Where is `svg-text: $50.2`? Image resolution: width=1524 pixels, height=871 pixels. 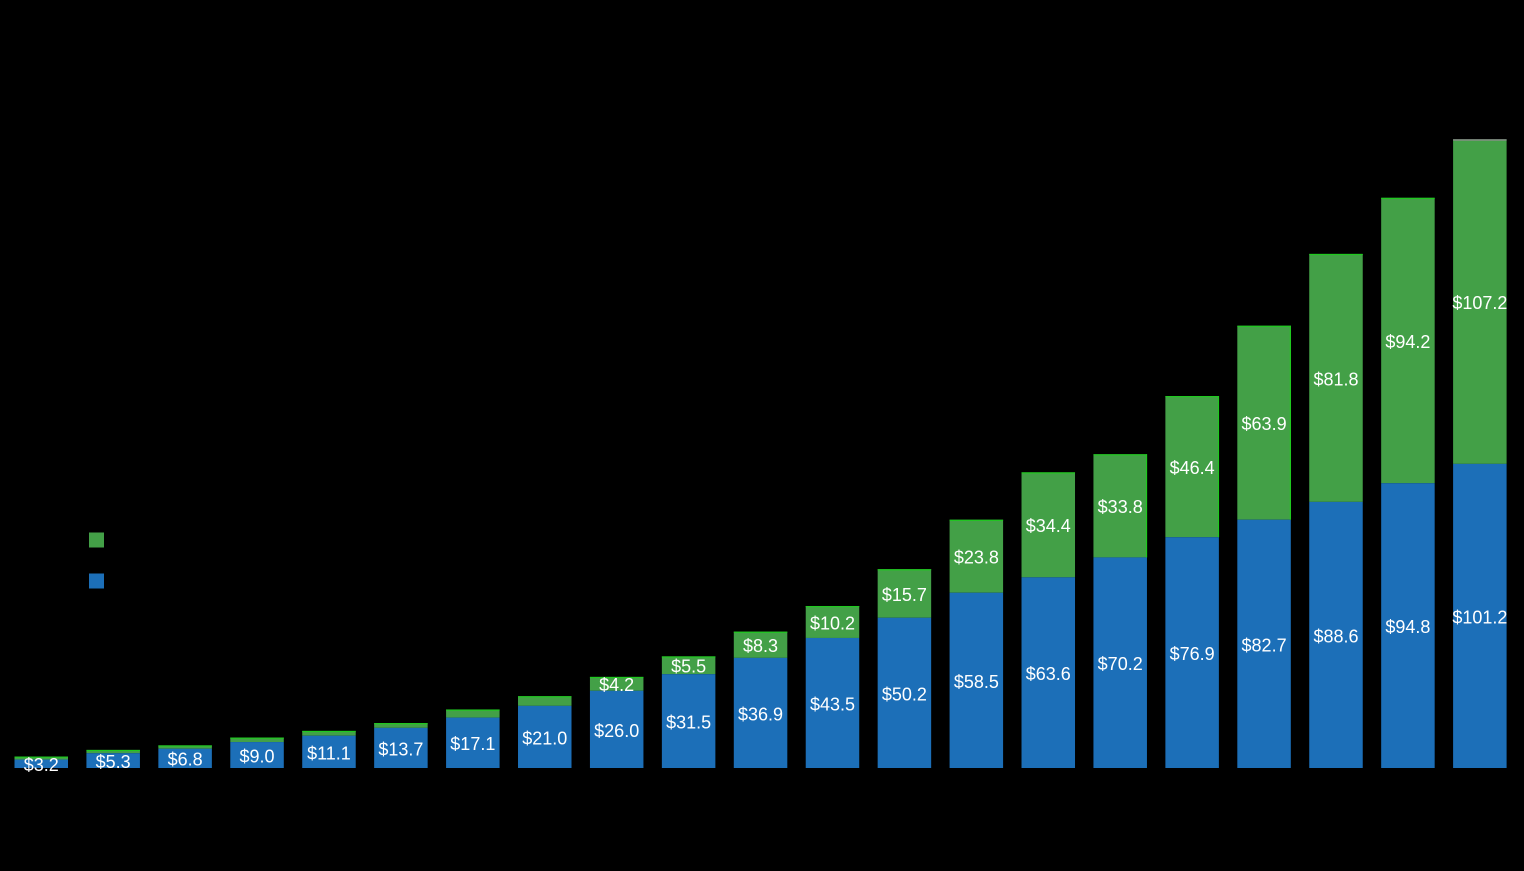 svg-text: $50.2 is located at coordinates (904, 694).